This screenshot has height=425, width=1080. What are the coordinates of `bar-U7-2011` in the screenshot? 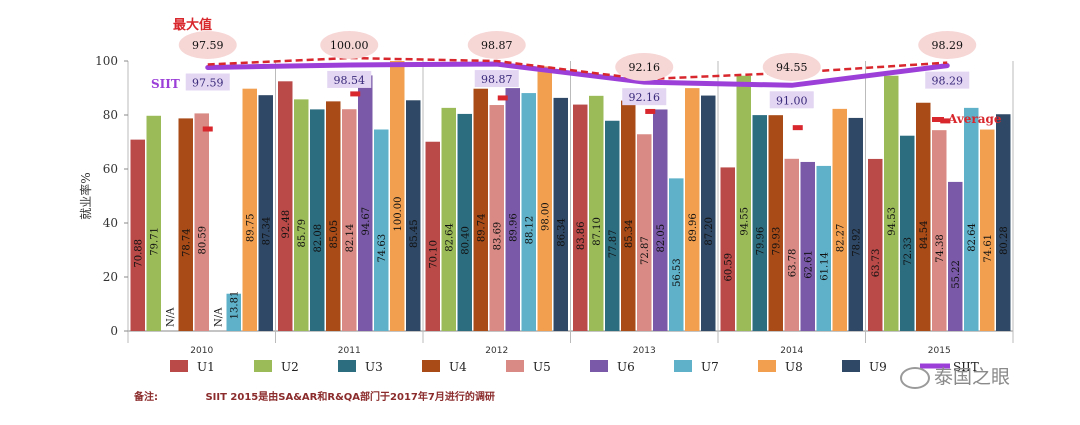 It's located at (381, 230).